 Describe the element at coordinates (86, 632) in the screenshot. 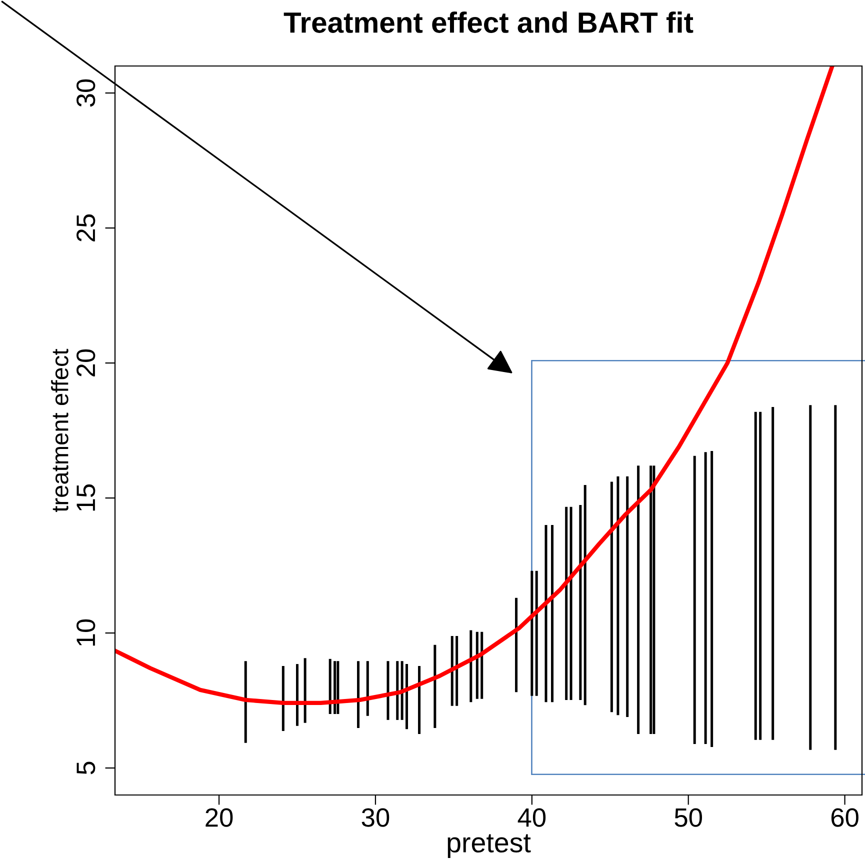

I see `y-tick-label: 10` at that location.